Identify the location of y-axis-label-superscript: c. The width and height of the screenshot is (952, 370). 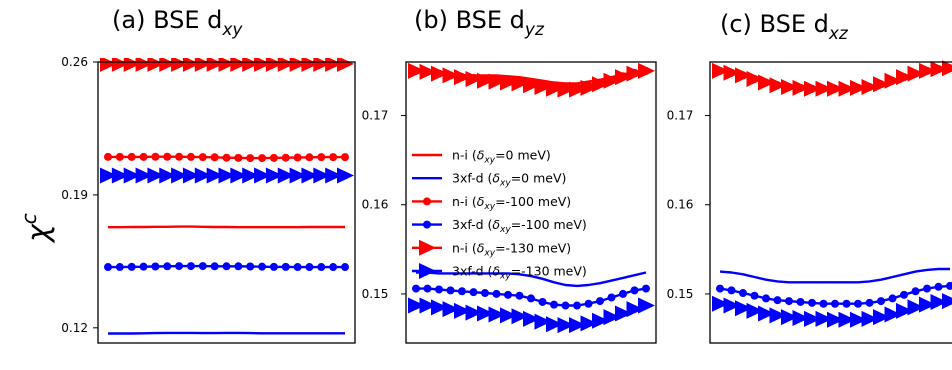
(29, 218).